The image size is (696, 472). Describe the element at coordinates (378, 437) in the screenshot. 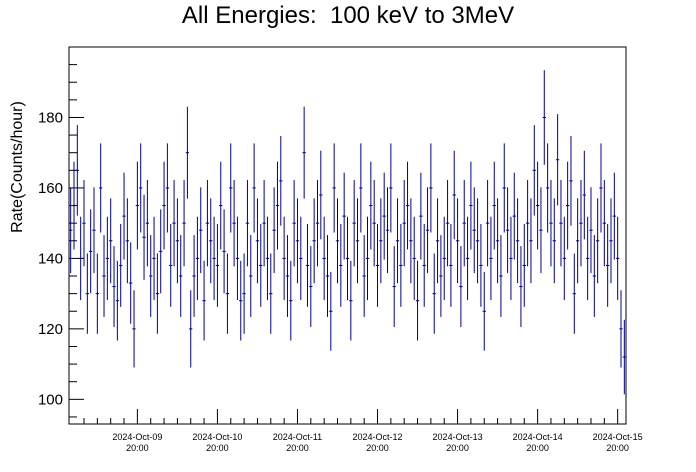

I see `x-tick-date-label: 2024-Oct-12` at that location.